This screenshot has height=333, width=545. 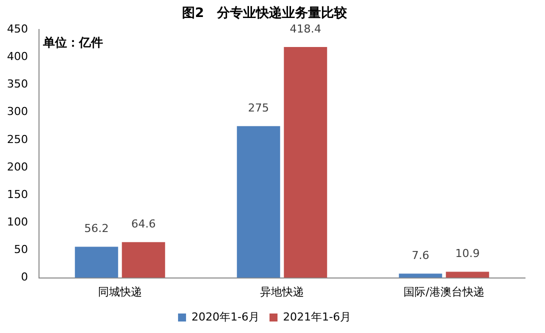 I want to click on y-tick-label: 450, so click(x=17, y=29).